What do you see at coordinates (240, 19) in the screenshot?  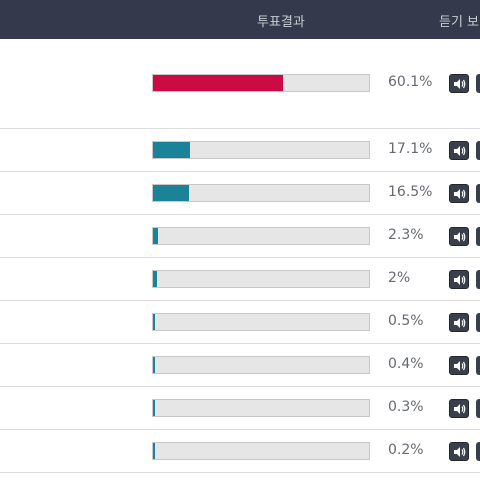 I see `results-header: 투표결과 듣기 보` at bounding box center [240, 19].